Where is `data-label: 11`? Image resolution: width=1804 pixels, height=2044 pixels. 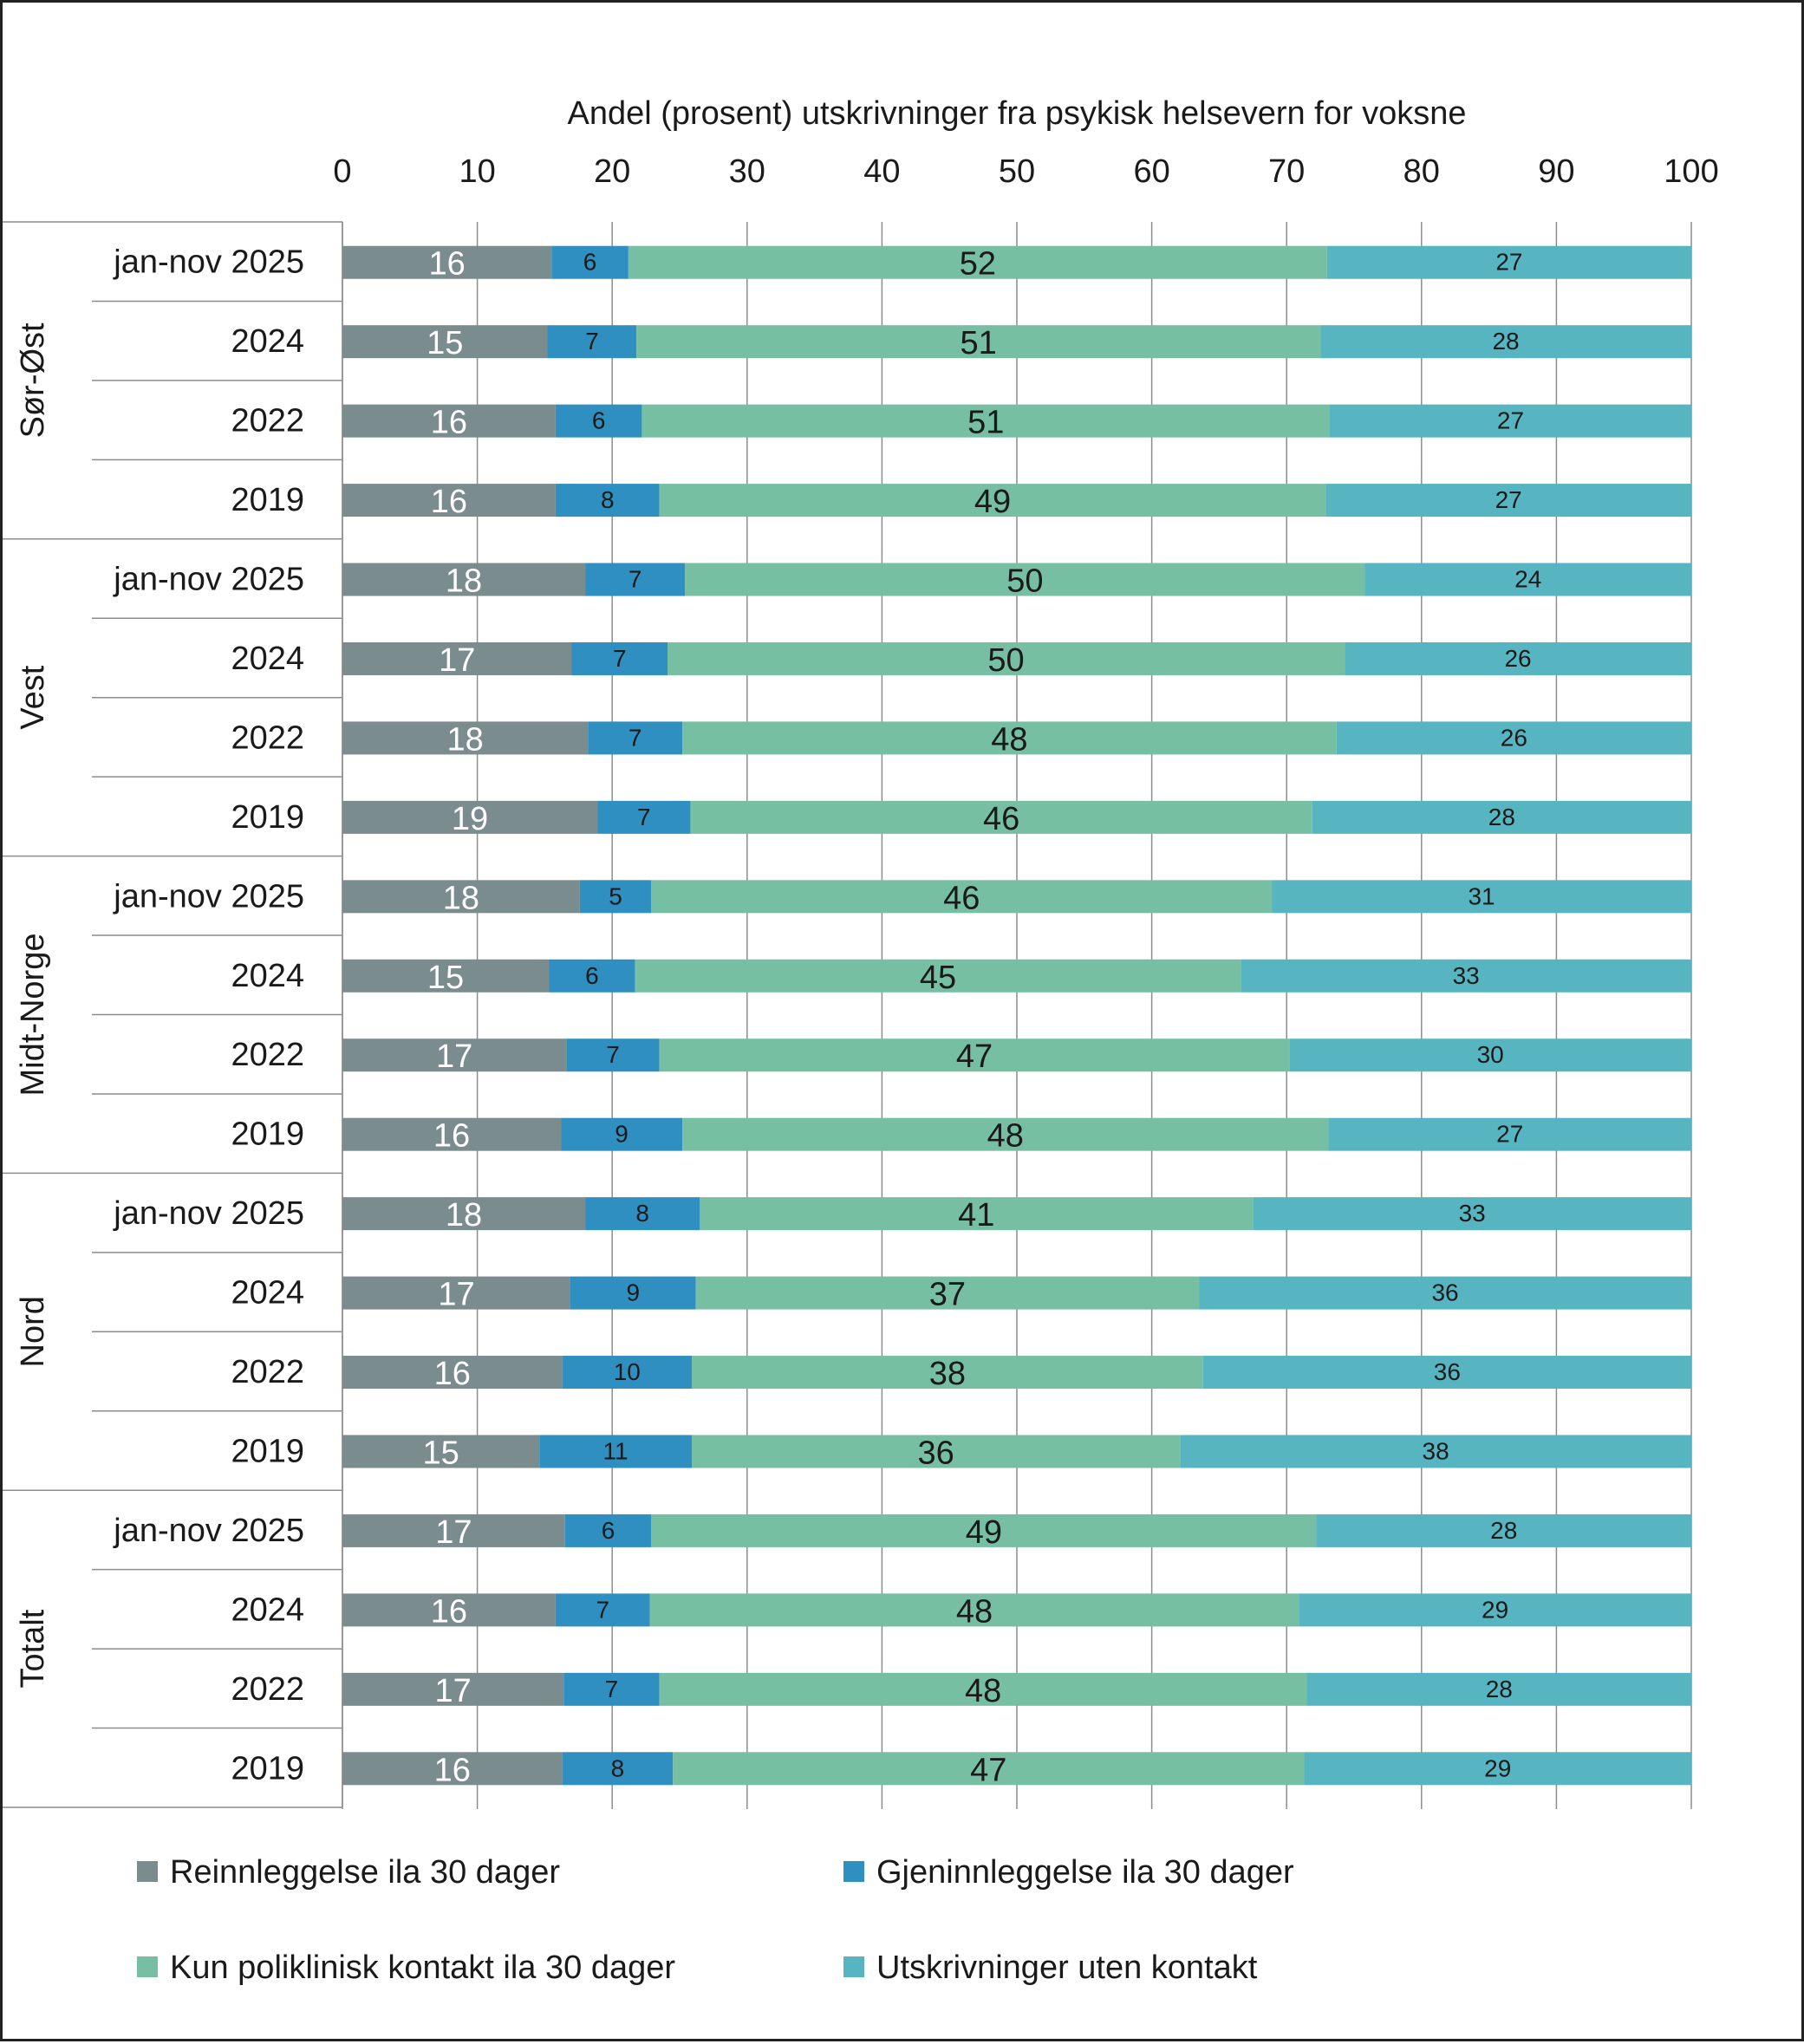
data-label: 11 is located at coordinates (615, 1450).